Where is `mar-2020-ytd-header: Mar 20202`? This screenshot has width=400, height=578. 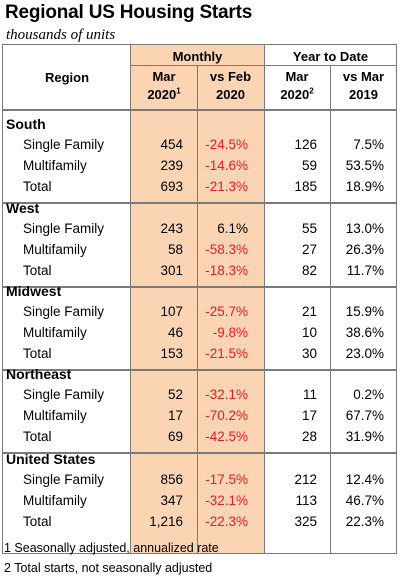 mar-2020-ytd-header: Mar 20202 is located at coordinates (297, 85).